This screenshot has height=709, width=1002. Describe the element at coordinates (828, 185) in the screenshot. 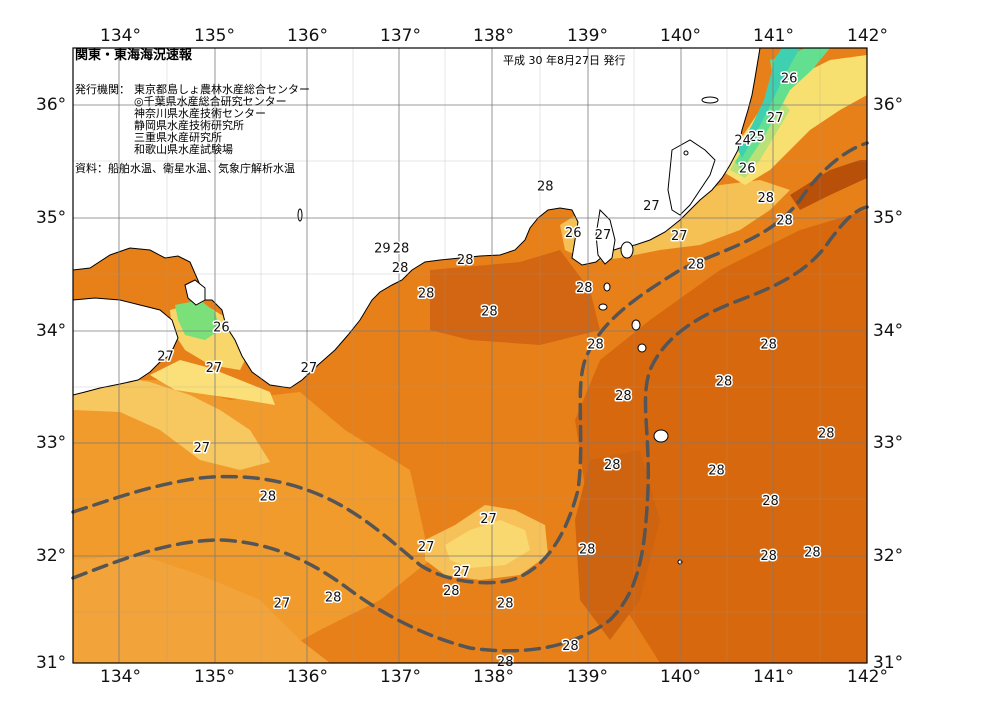

I see `zone-29-boso` at that location.